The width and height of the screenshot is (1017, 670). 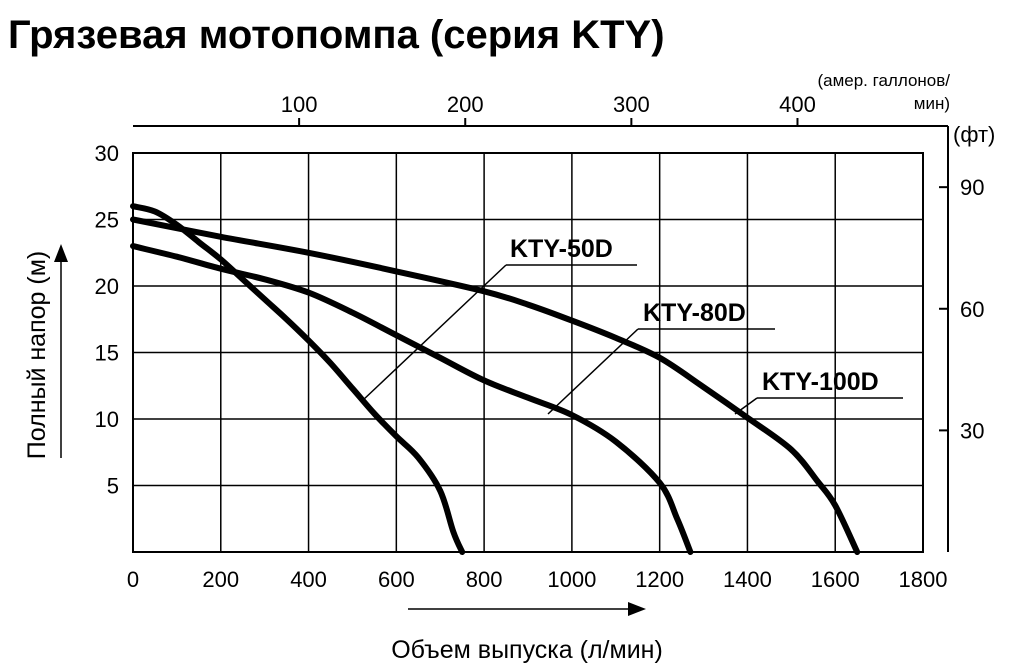 I want to click on y-tick-label: 25, so click(x=107, y=220).